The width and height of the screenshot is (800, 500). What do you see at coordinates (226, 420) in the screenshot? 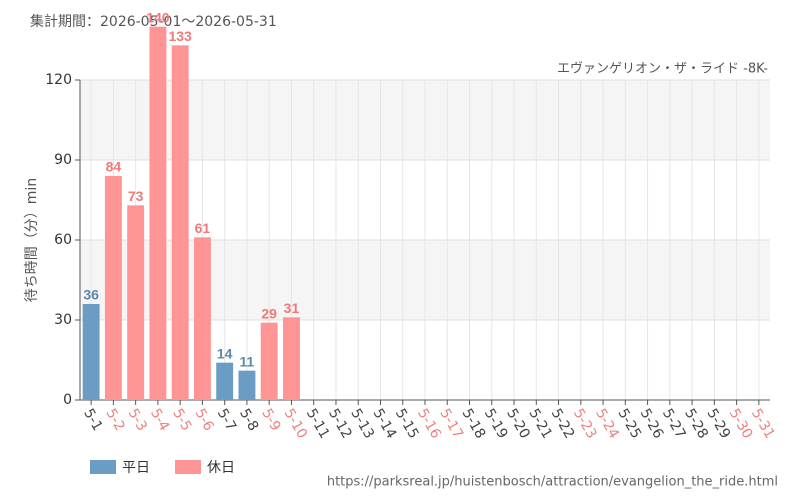
I see `x-tick-label: 5-7` at bounding box center [226, 420].